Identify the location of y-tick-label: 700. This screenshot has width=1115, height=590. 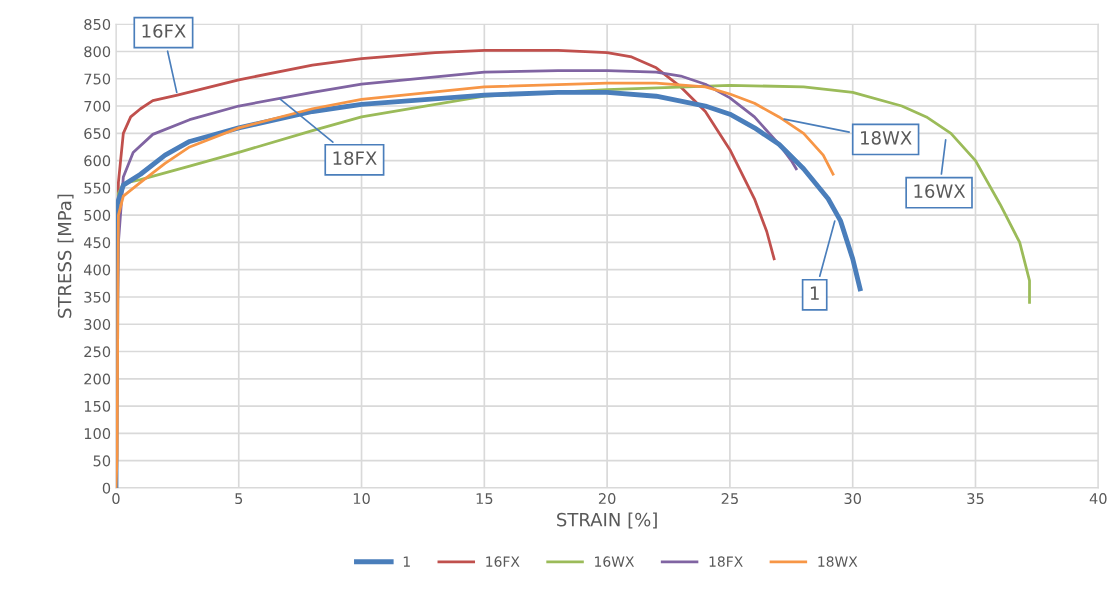
(97, 106).